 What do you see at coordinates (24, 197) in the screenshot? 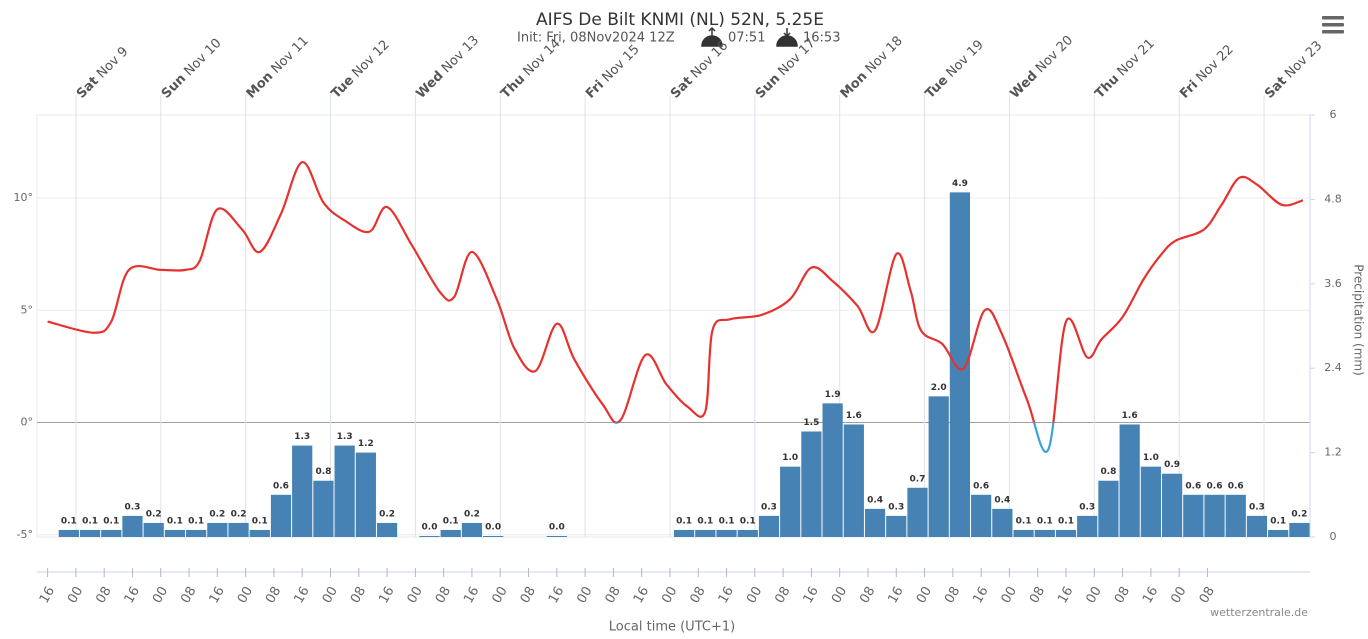
I see `y-tick-label: 10°` at bounding box center [24, 197].